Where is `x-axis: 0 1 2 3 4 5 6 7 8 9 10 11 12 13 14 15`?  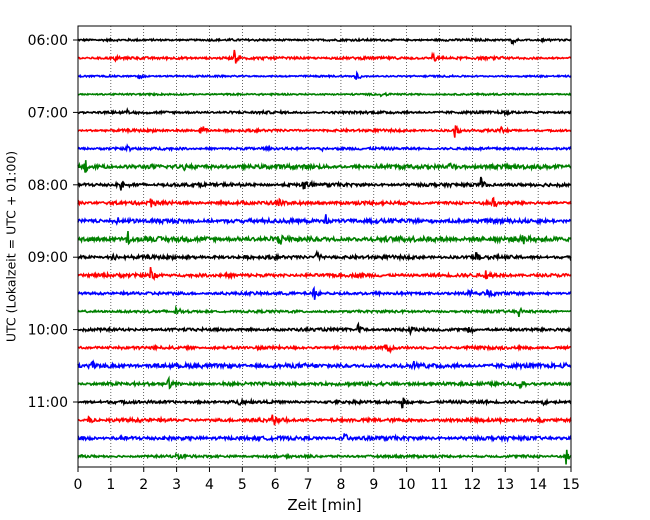
x-axis: 0 1 2 3 4 5 6 7 8 9 10 11 12 13 14 15 is located at coordinates (327, 480).